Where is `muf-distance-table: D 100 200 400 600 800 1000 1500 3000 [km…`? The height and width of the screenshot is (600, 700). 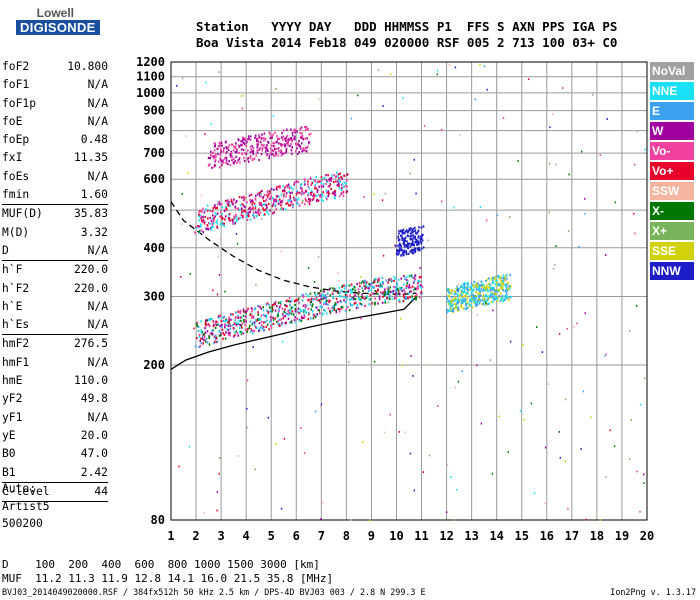 muf-distance-table: D 100 200 400 600 800 1000 1500 3000 [km… is located at coordinates (167, 571).